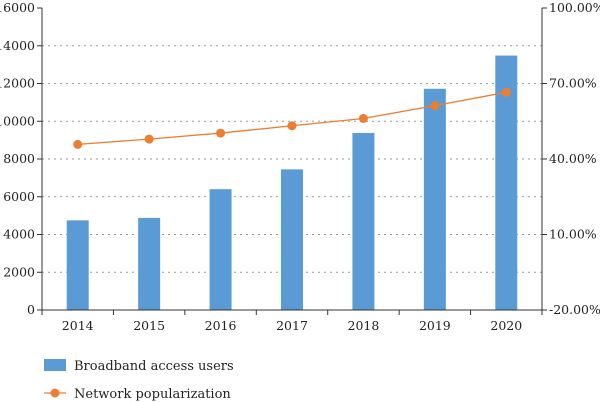 The width and height of the screenshot is (600, 403). Describe the element at coordinates (434, 199) in the screenshot. I see `bar-2019` at that location.